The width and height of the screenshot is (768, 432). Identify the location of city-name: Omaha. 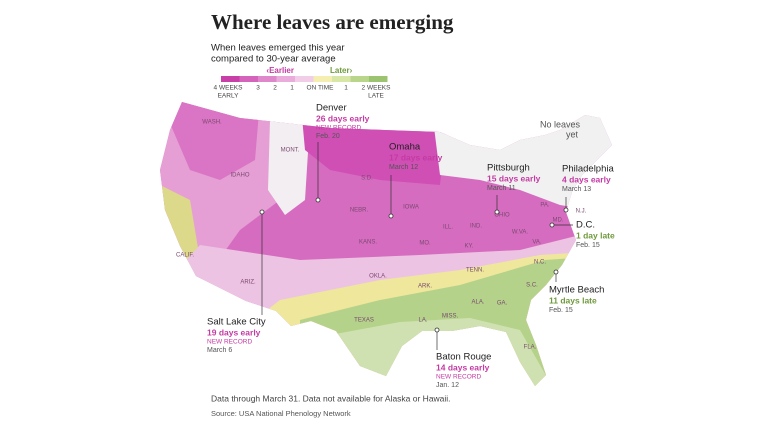
(405, 147).